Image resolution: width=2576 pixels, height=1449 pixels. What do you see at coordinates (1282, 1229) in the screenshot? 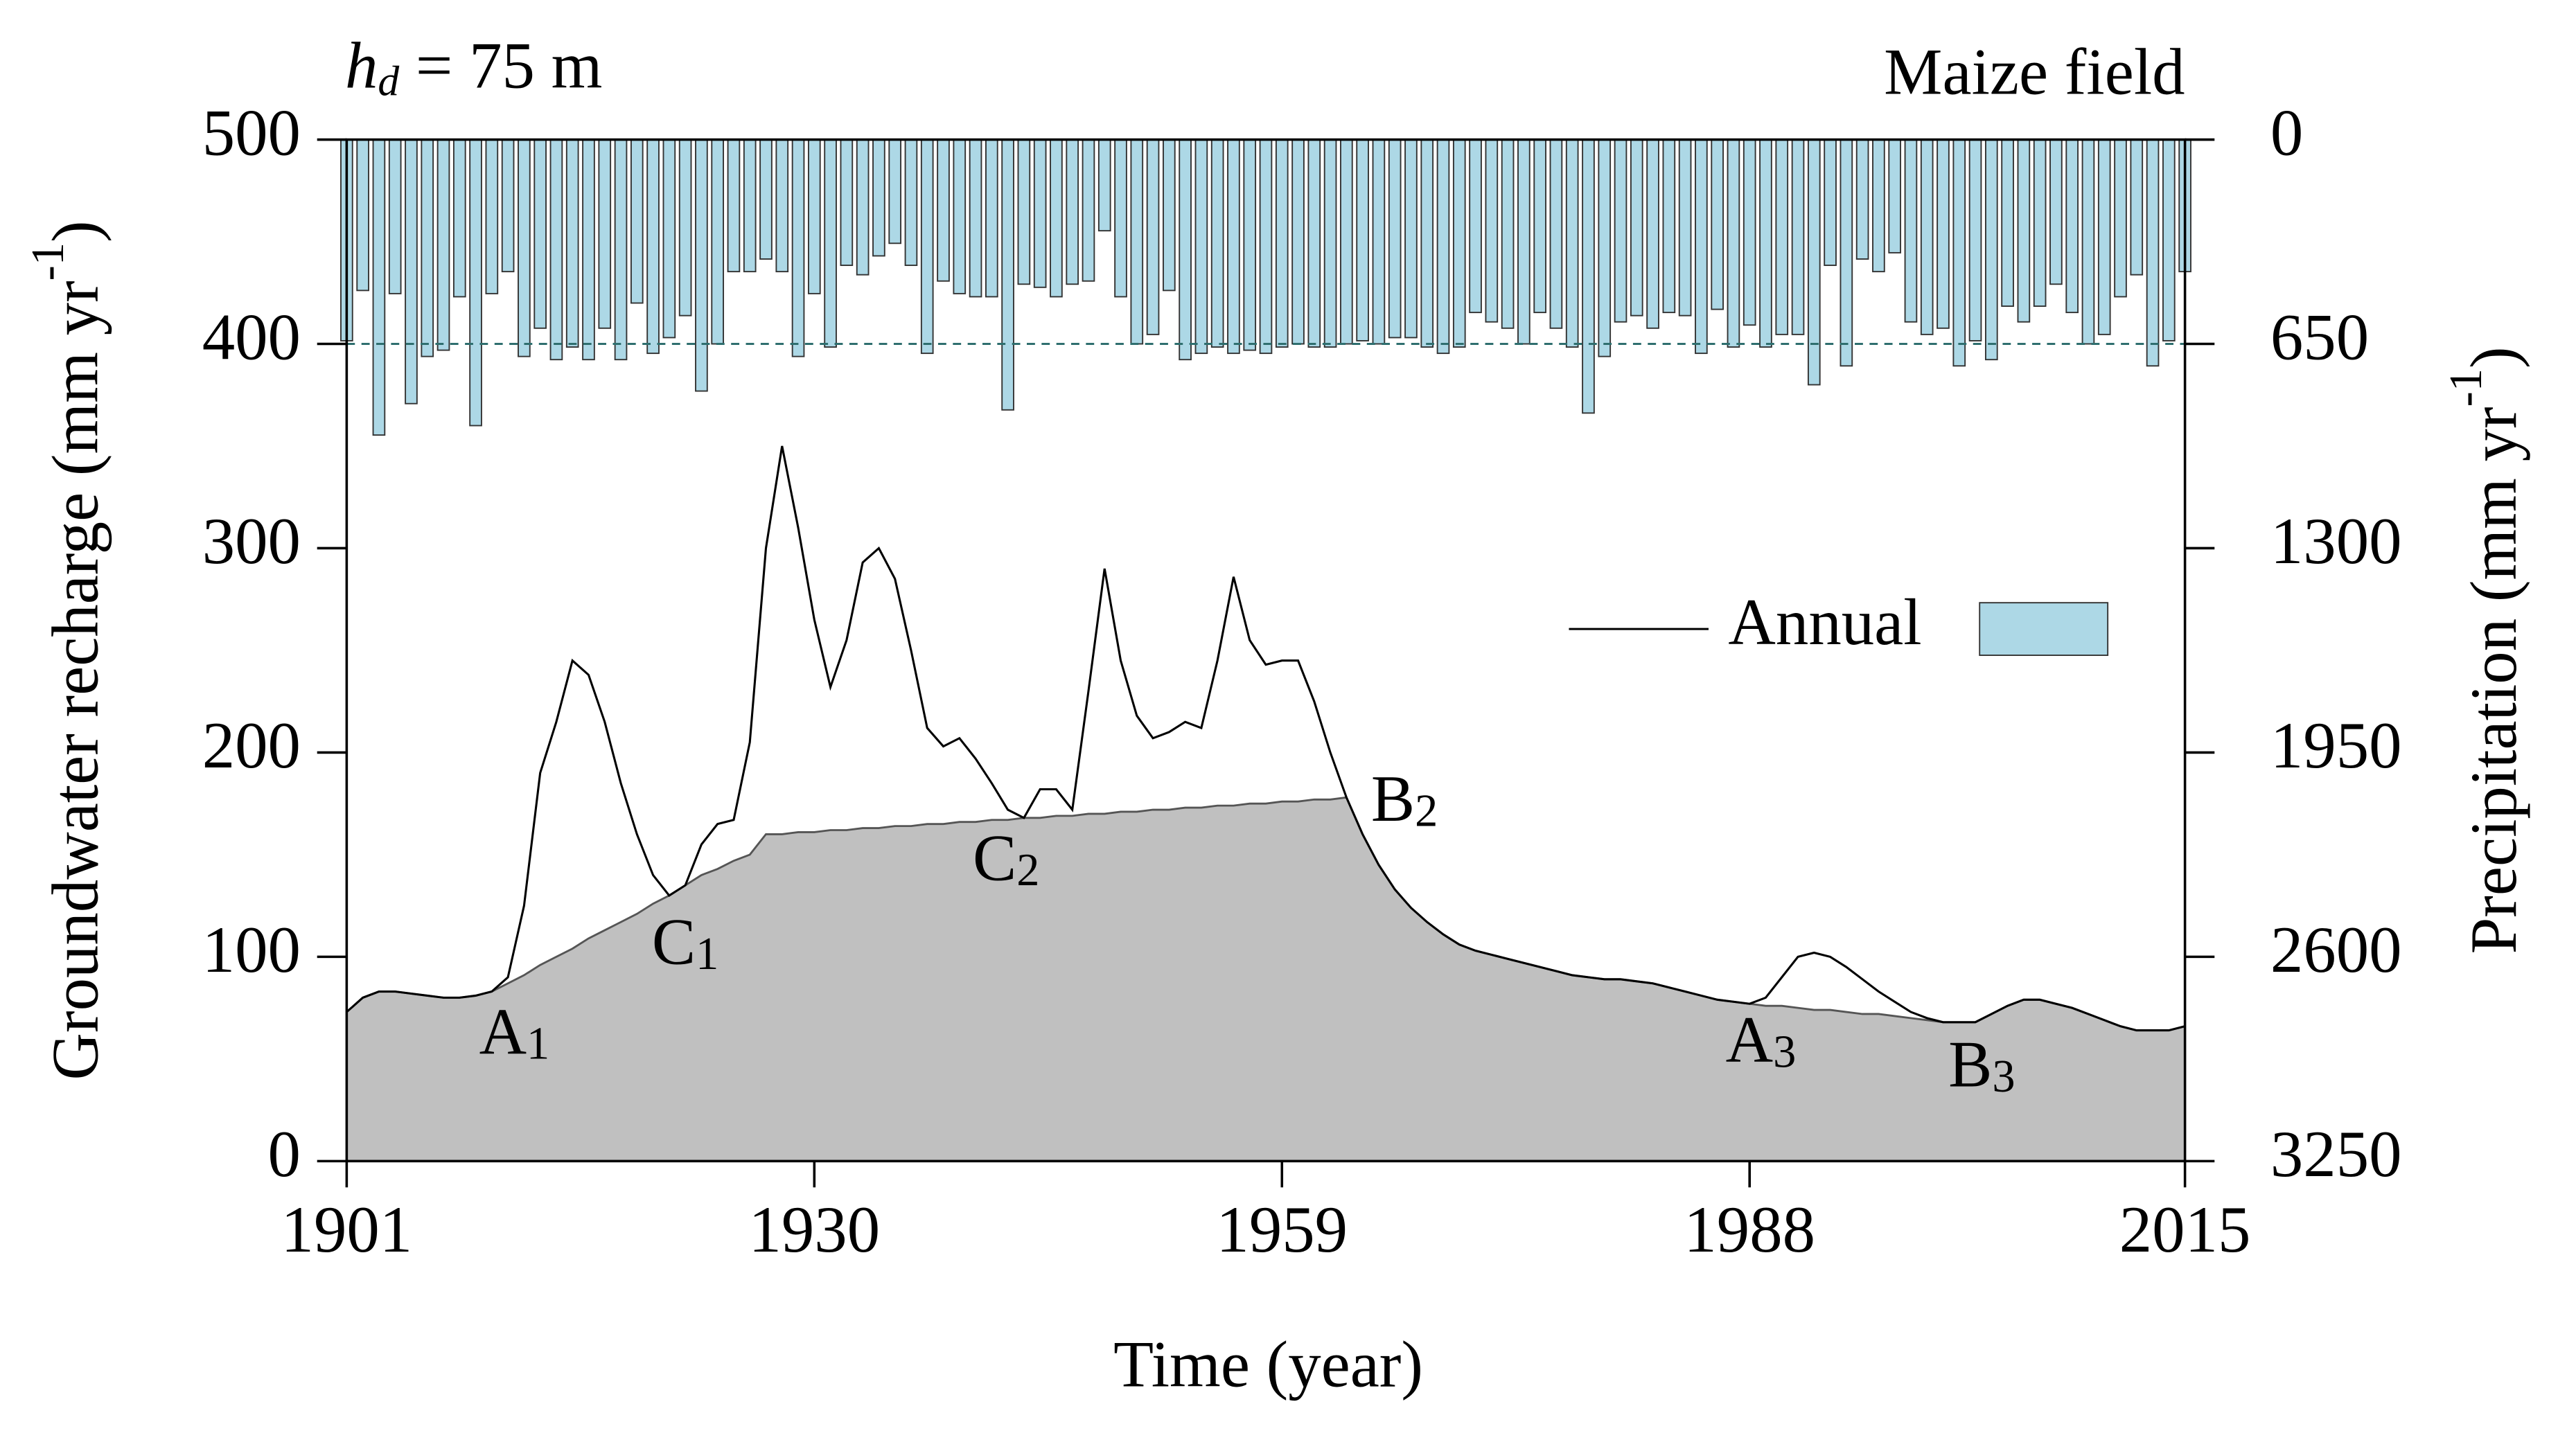
I see `x-tick-label: 1959` at bounding box center [1282, 1229].